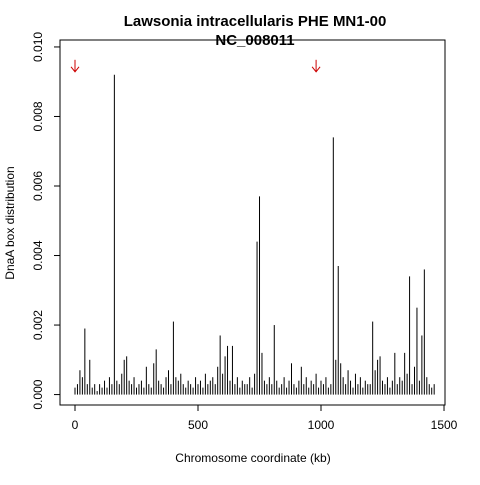 The width and height of the screenshot is (480, 485). I want to click on y-tick-label: 0.010, so click(38, 47).